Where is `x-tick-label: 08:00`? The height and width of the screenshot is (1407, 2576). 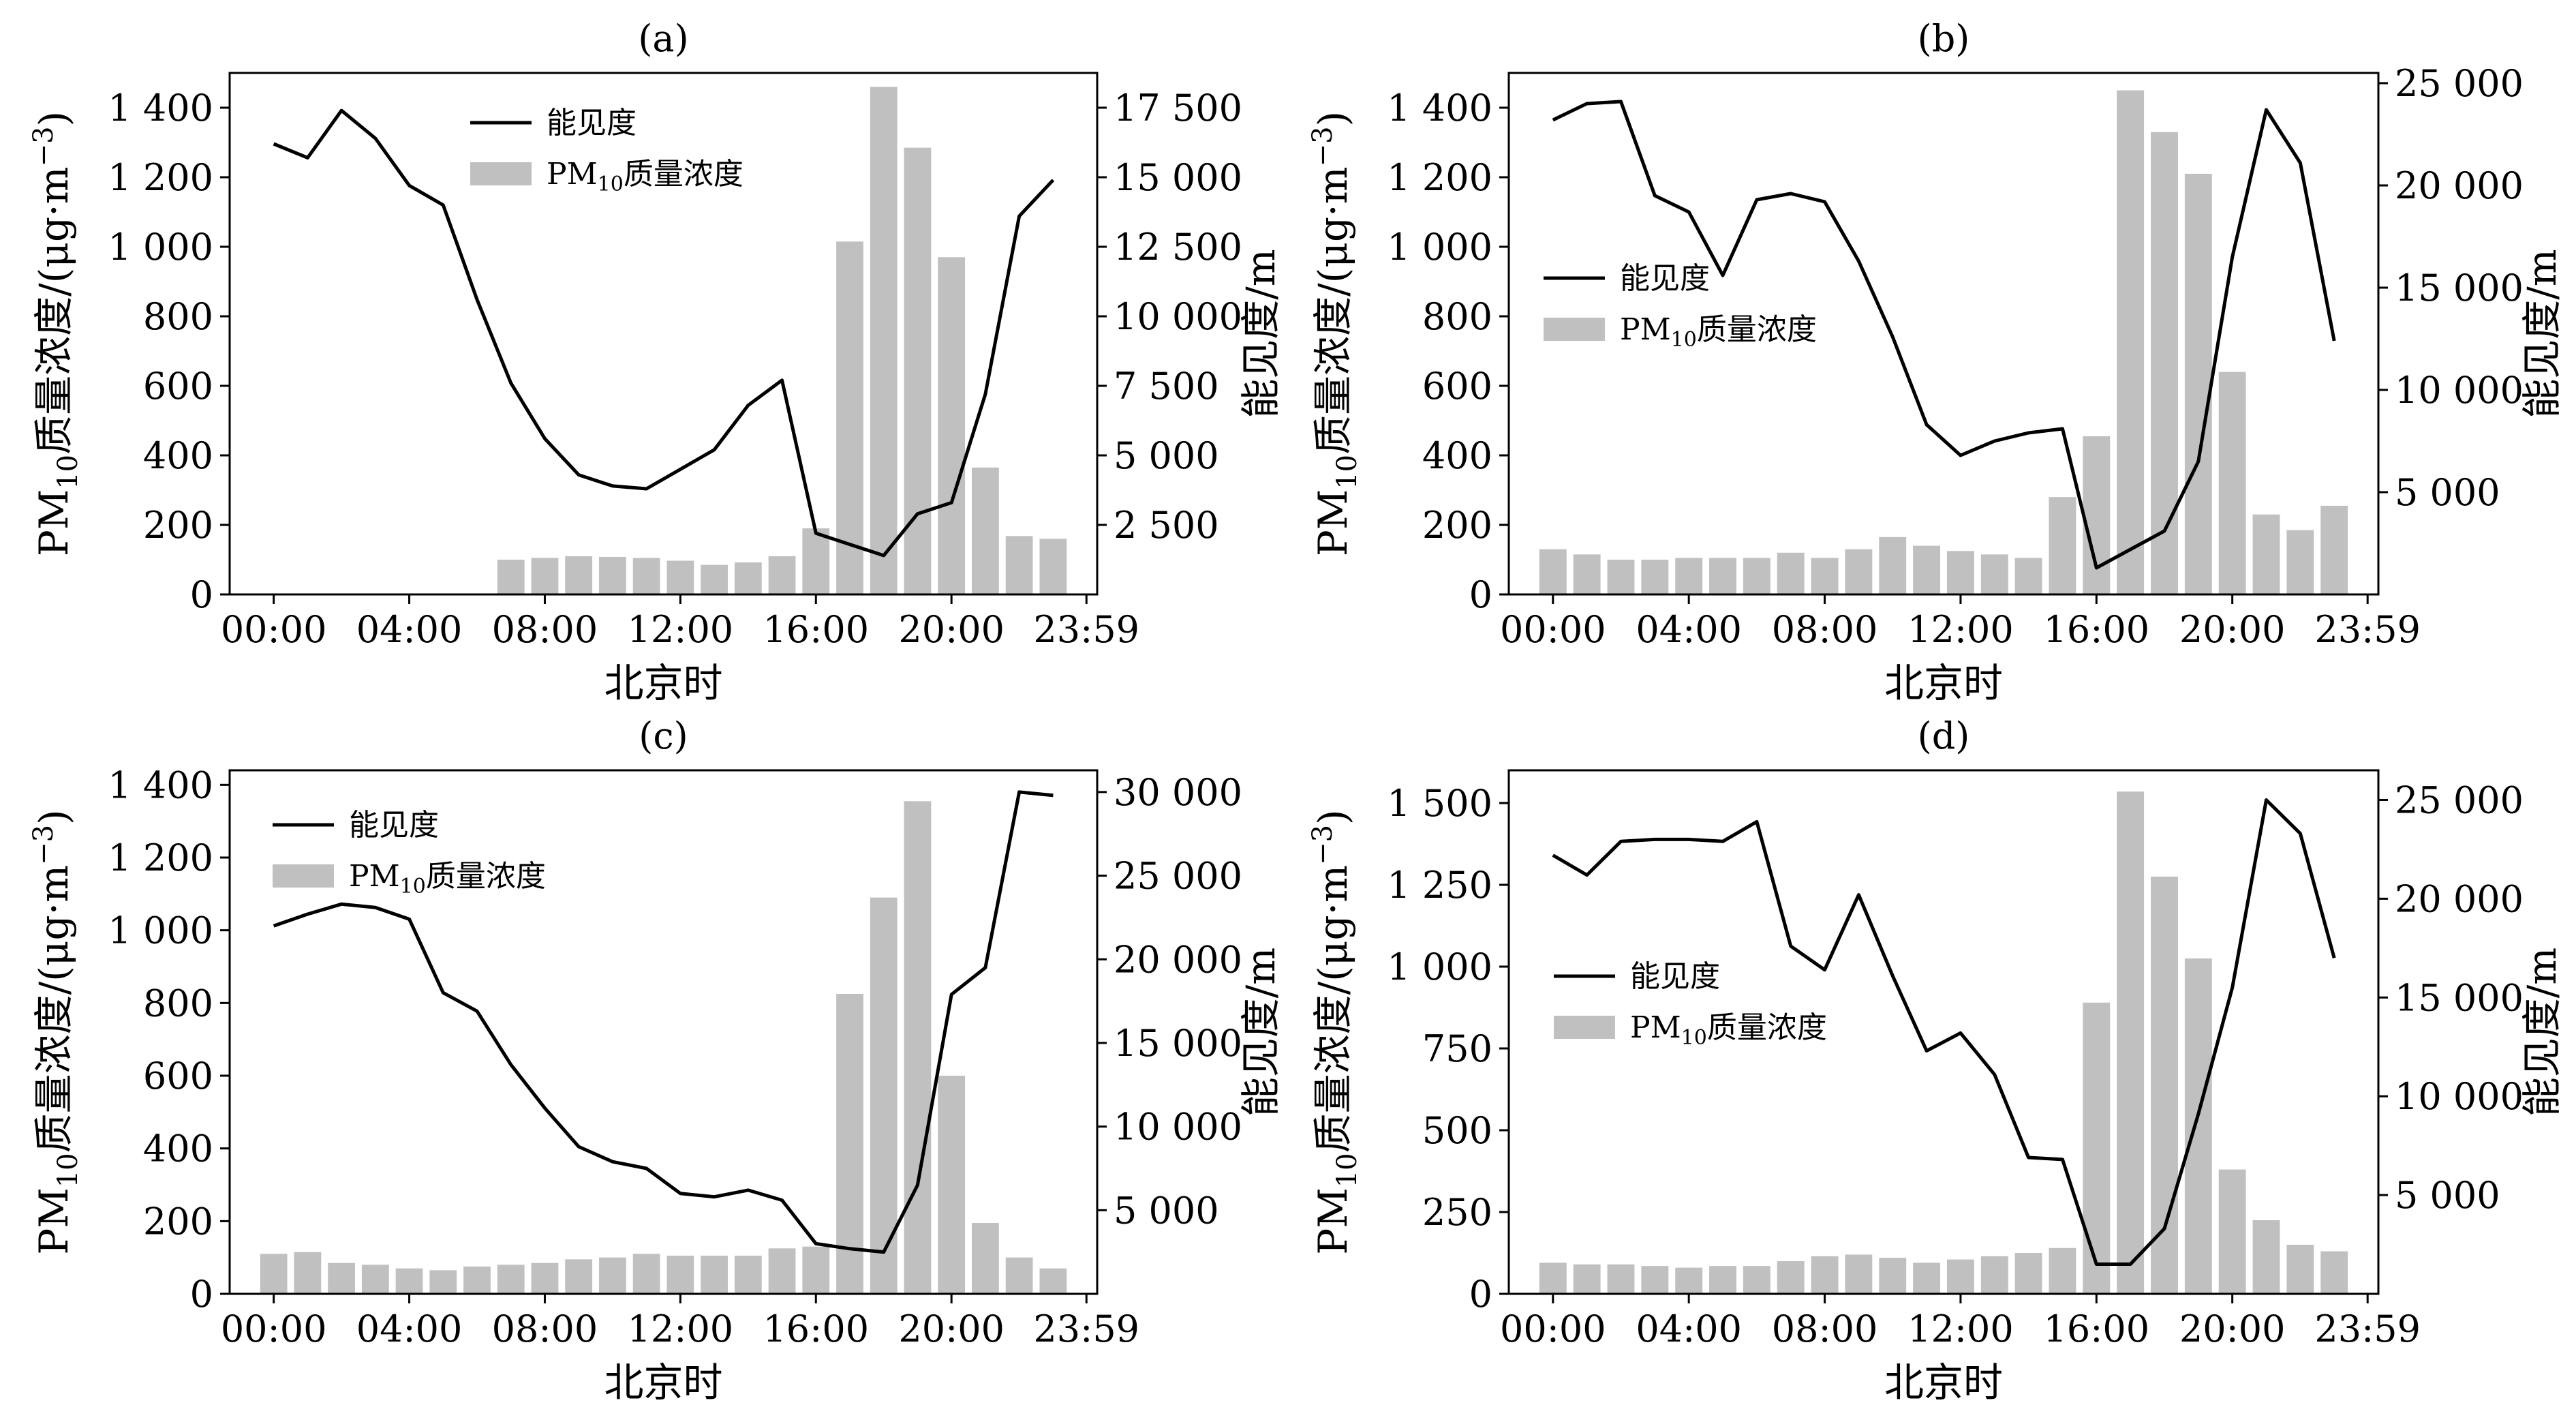
x-tick-label: 08:00 is located at coordinates (1825, 629).